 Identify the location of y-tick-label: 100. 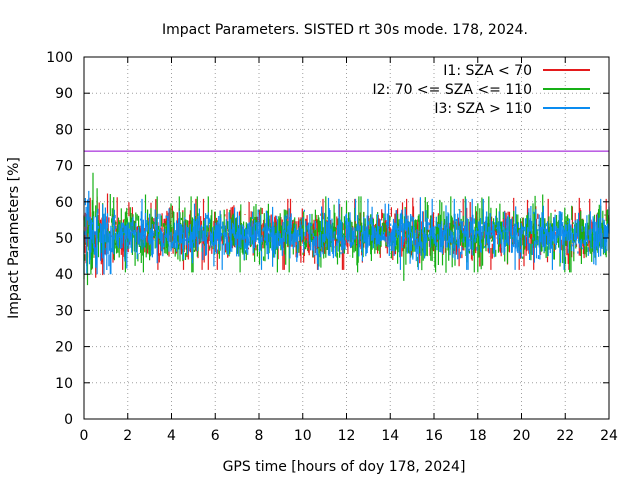
(59, 58).